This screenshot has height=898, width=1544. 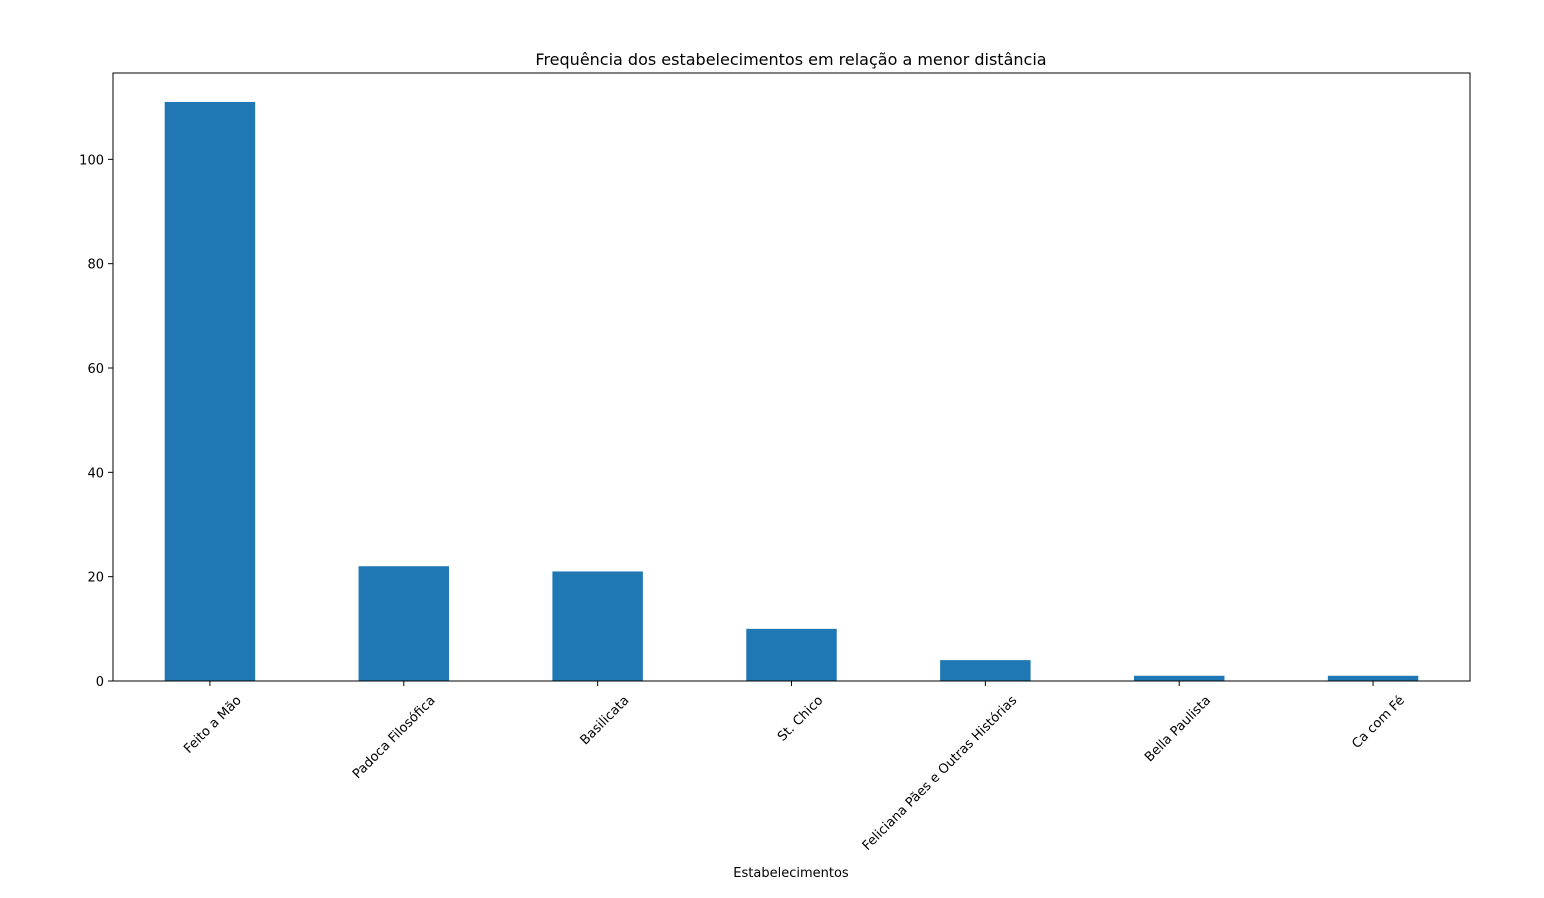 I want to click on y-tick-label-3: 60, so click(x=95, y=369).